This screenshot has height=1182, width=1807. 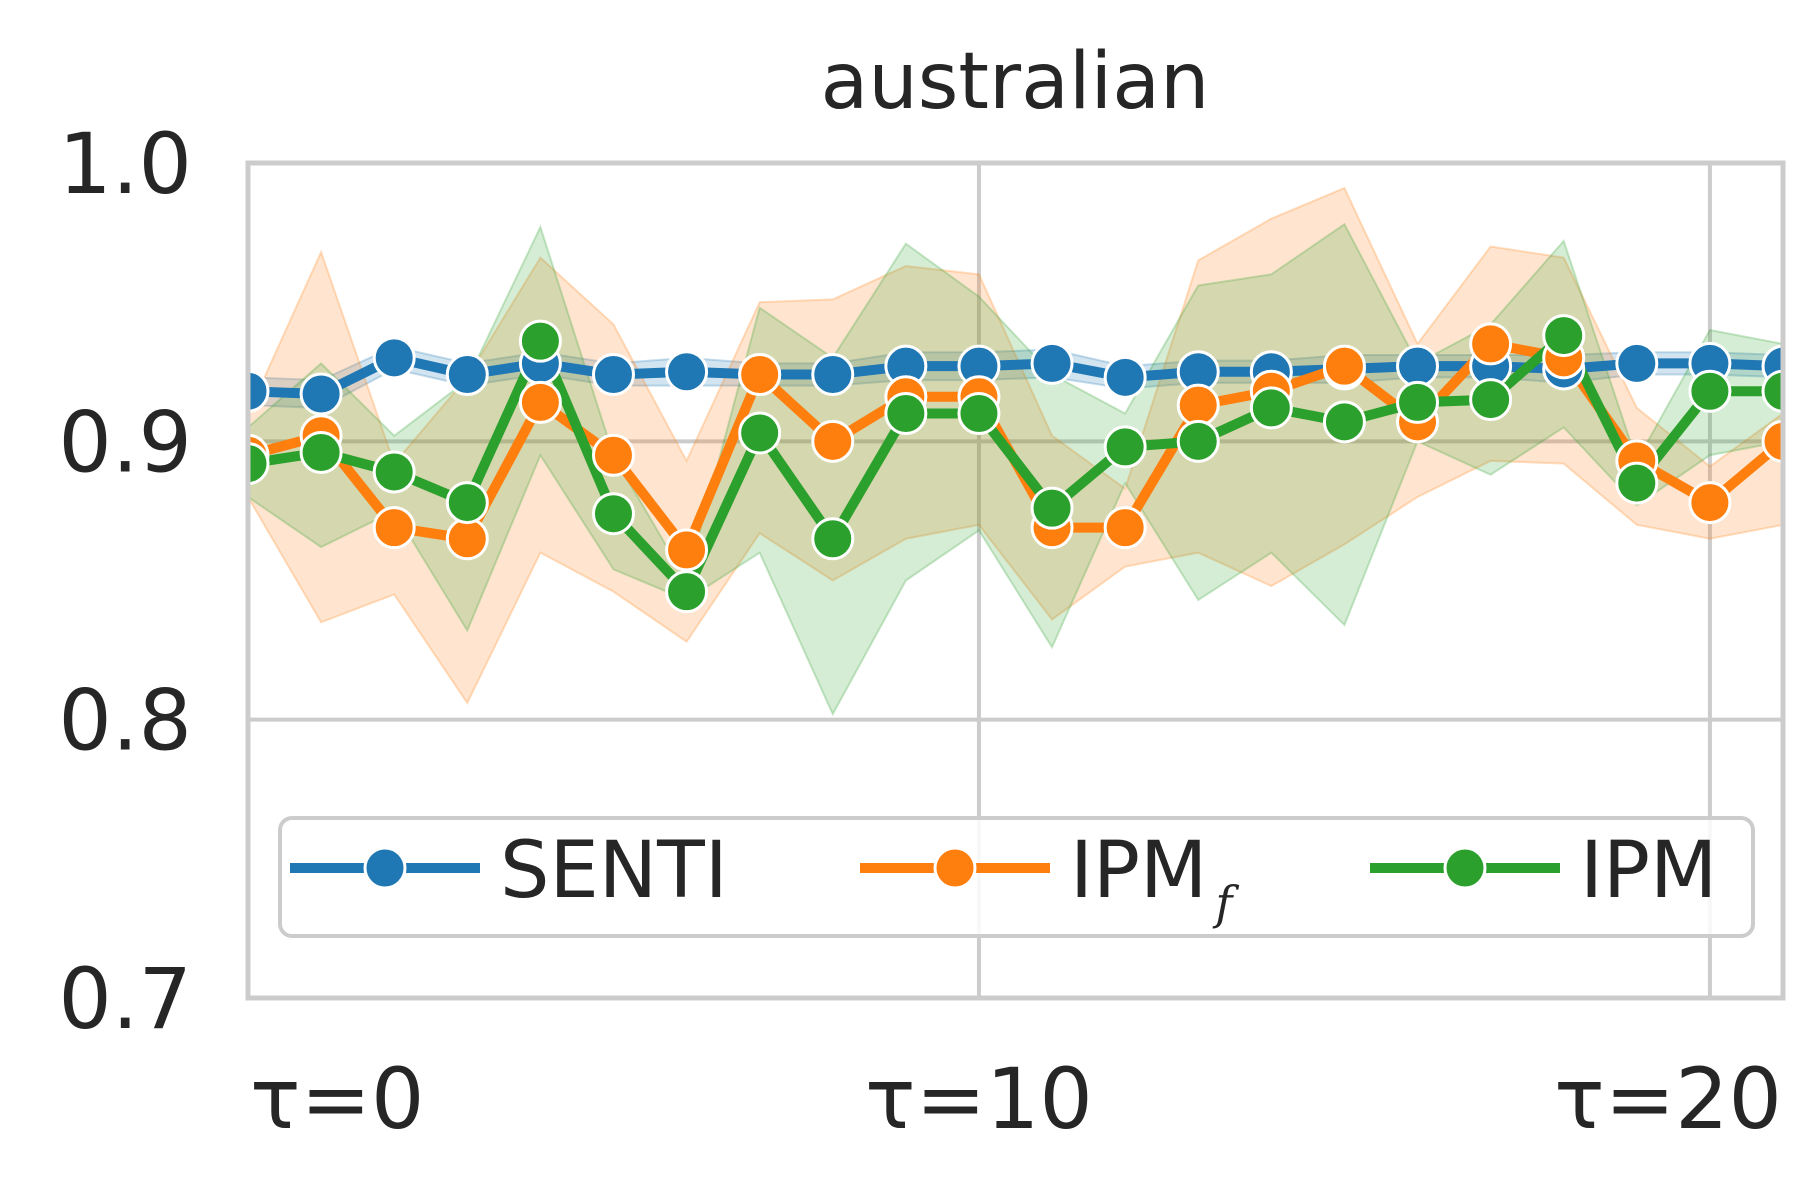 What do you see at coordinates (1668, 1099) in the screenshot?
I see `x-tick-label: τ=20` at bounding box center [1668, 1099].